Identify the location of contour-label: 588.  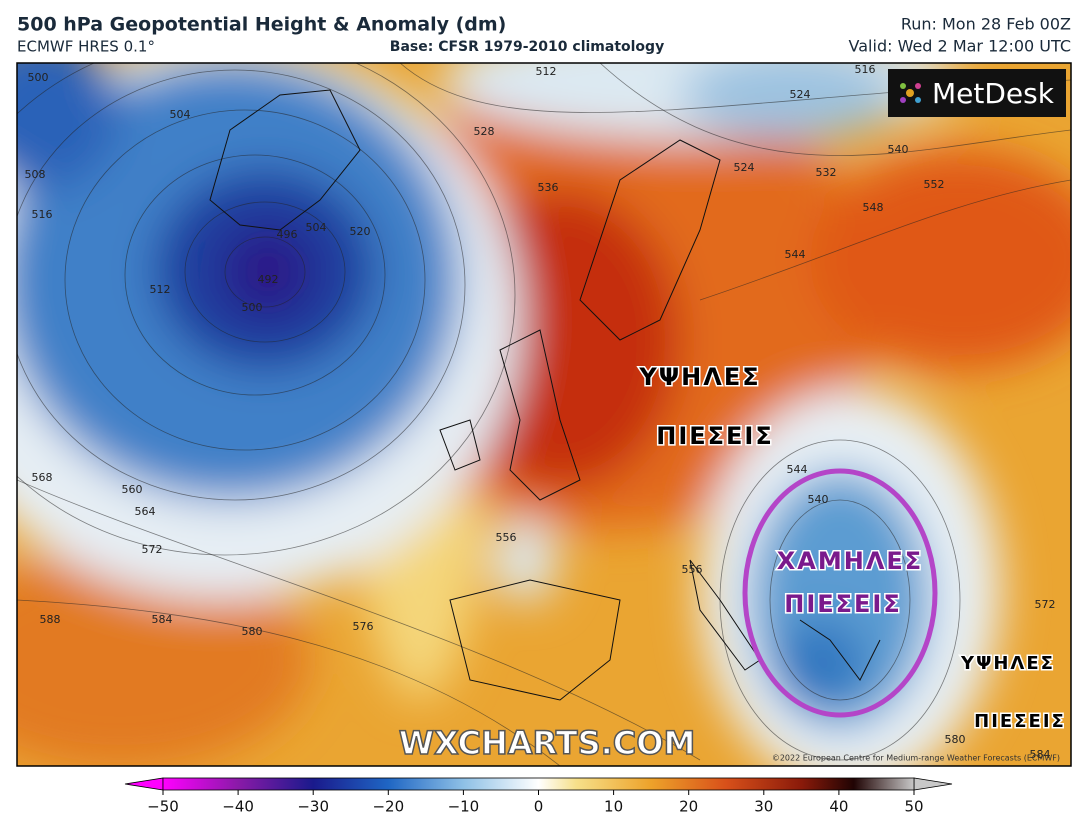
(50, 619).